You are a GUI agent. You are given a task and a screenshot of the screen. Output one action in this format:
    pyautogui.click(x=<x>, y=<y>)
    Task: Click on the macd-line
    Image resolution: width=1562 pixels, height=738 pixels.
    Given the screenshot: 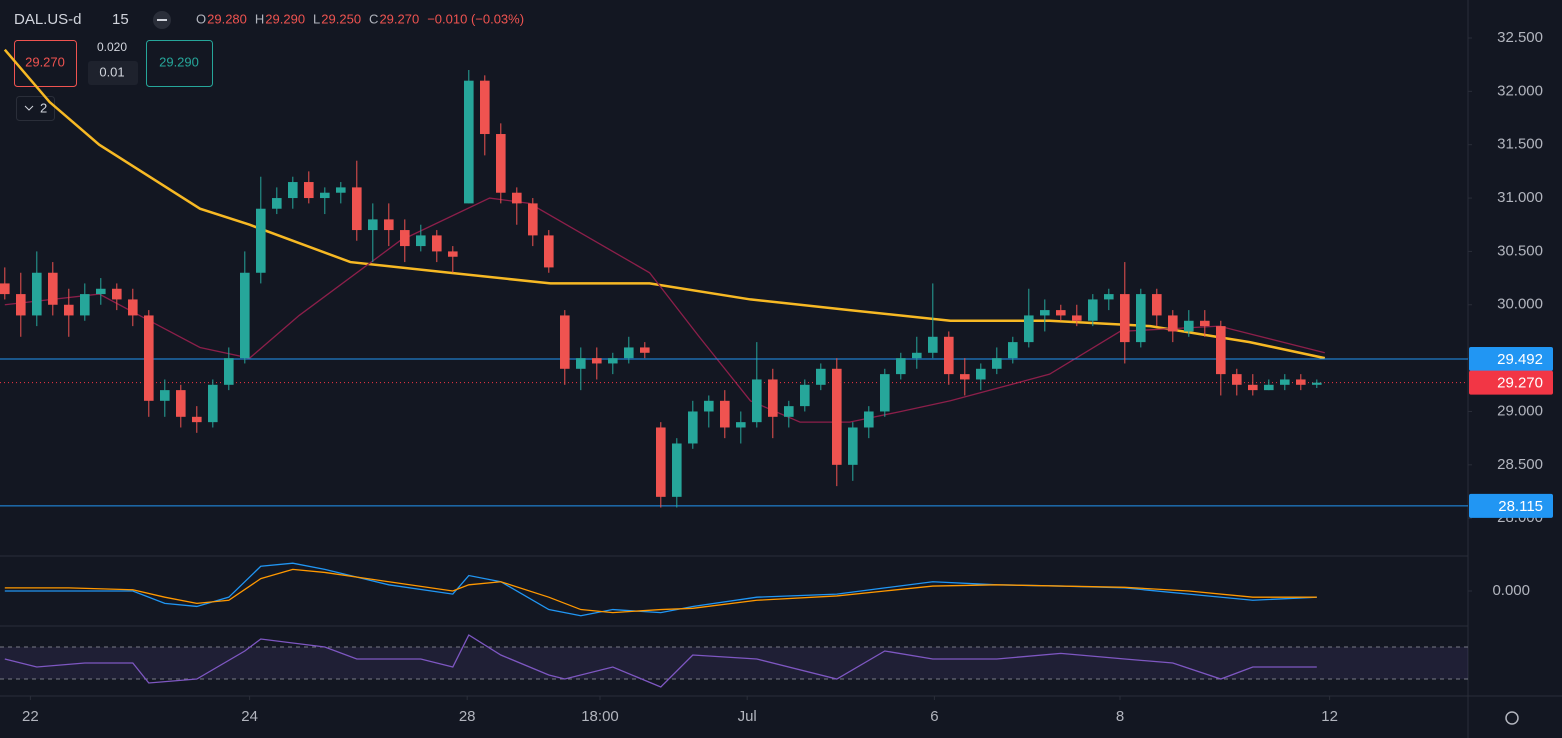 What is the action you would take?
    pyautogui.click(x=660, y=591)
    